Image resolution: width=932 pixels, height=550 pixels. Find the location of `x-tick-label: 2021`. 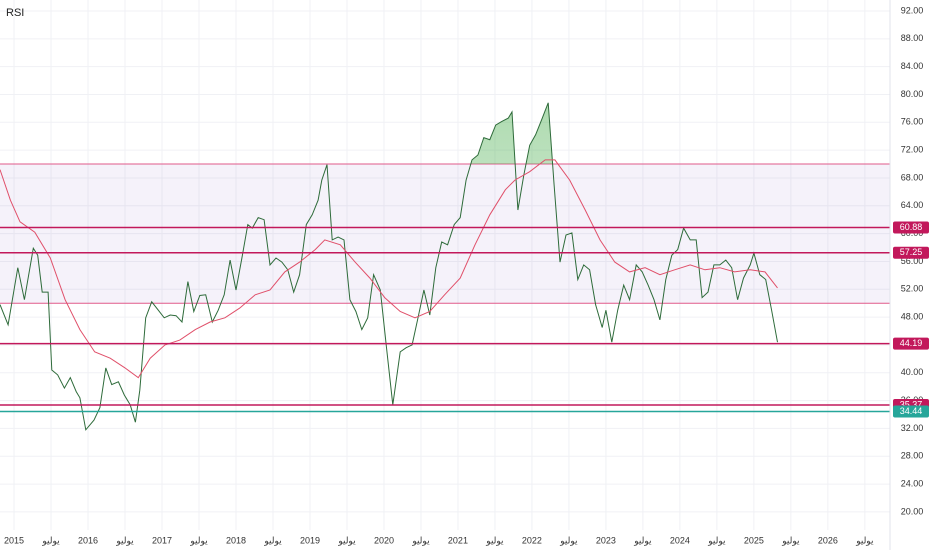

x-tick-label: 2021 is located at coordinates (458, 540).